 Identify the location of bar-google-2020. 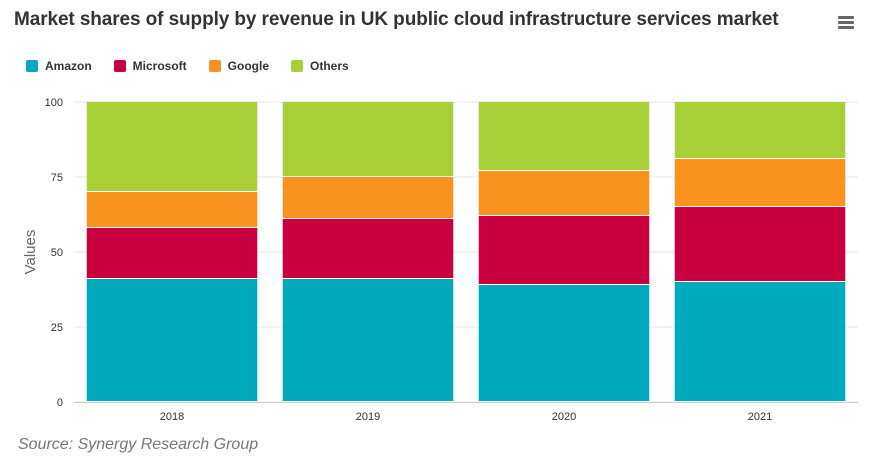
(564, 193).